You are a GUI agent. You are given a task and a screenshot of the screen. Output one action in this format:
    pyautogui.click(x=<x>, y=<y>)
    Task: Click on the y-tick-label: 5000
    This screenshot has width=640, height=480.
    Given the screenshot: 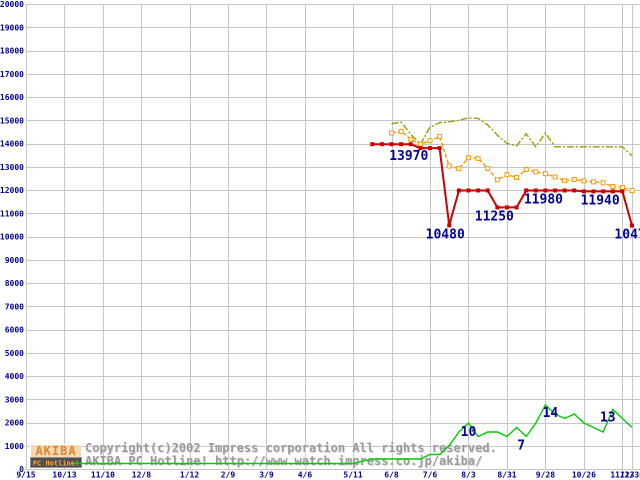 What is the action you would take?
    pyautogui.click(x=14, y=353)
    